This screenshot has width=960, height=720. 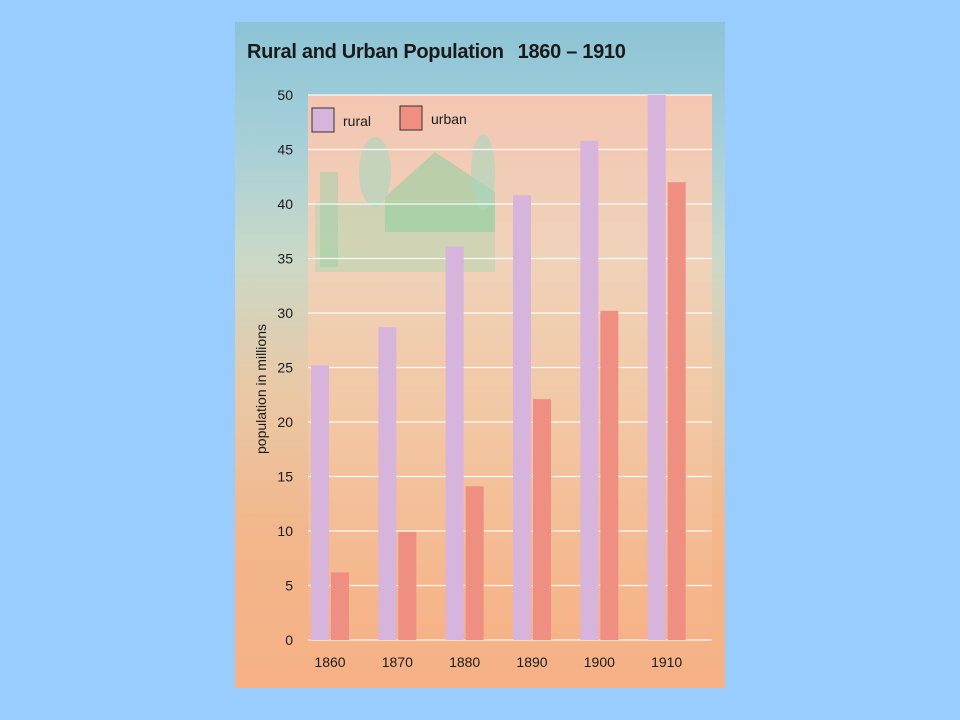 I want to click on x-tick-label: 1900, so click(x=599, y=662).